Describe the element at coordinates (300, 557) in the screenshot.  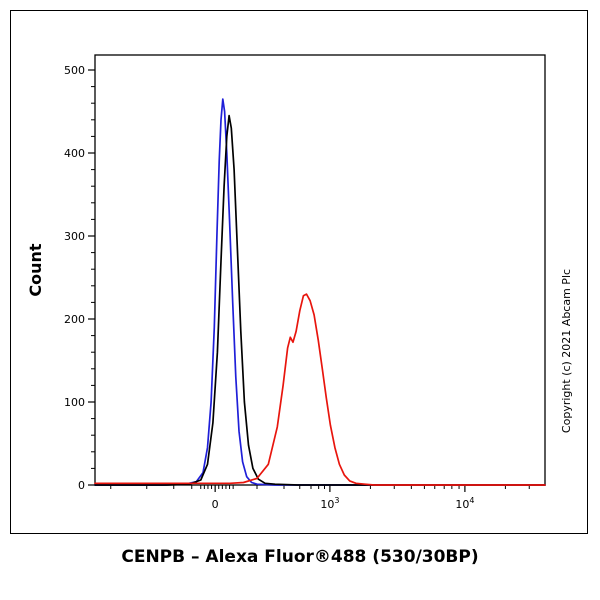
I see `figure-title: CENPB – Alexa Fluor®488 (530/30BP)` at that location.